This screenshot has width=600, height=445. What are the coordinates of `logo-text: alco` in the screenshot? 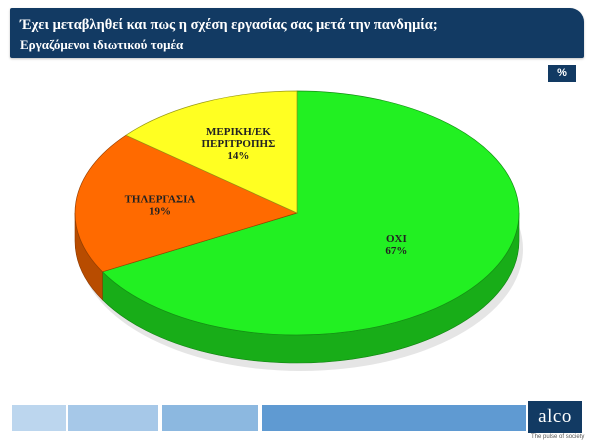 It's located at (555, 416).